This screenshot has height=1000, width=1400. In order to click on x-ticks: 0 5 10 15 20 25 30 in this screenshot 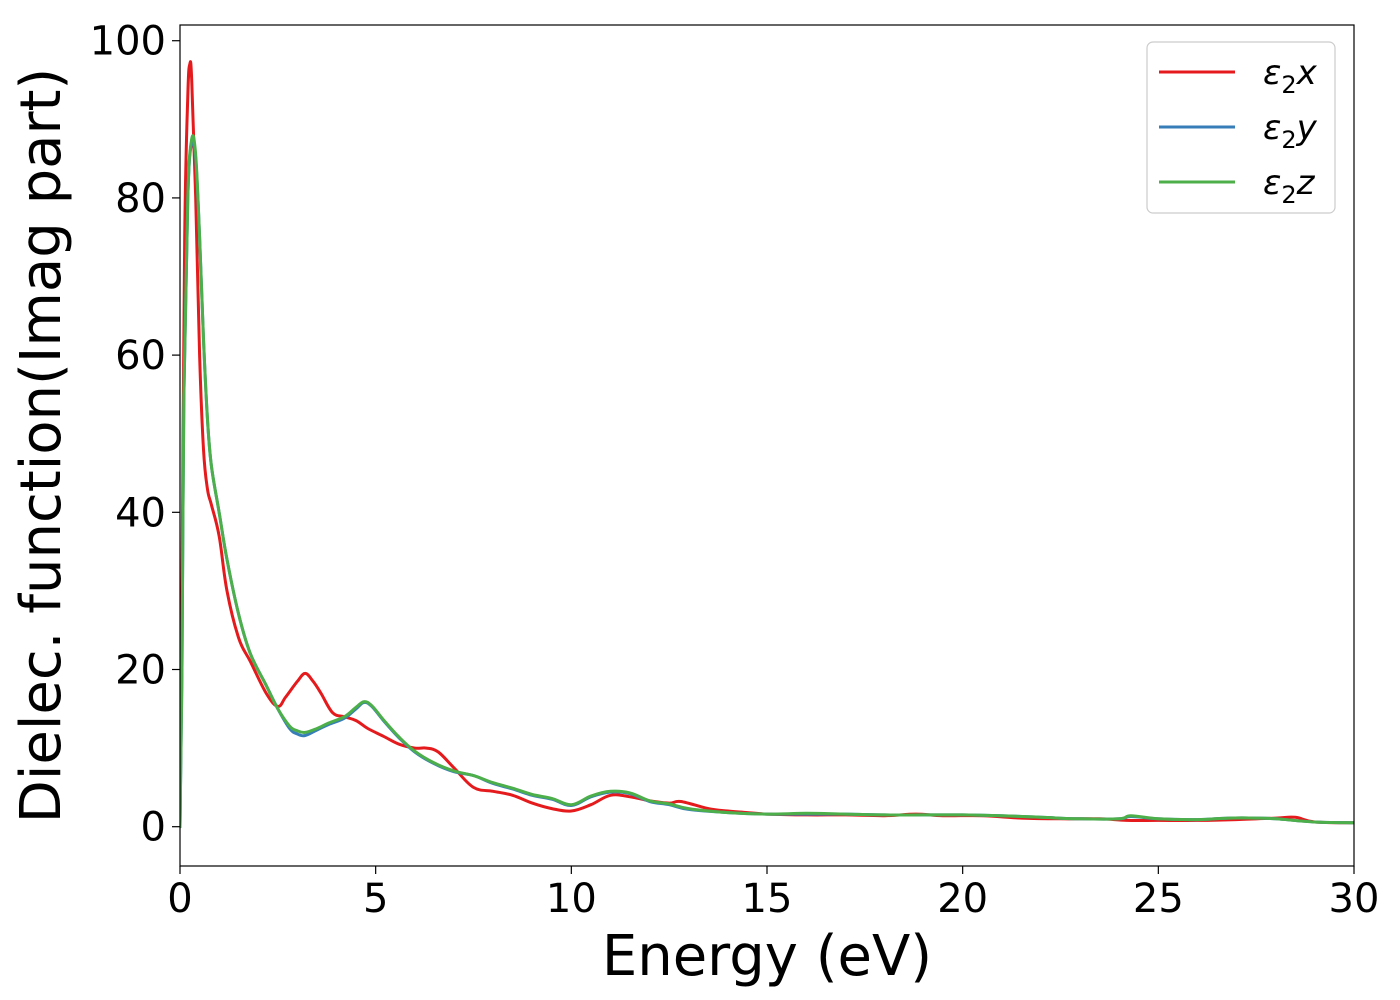, I will do `click(773, 894)`.